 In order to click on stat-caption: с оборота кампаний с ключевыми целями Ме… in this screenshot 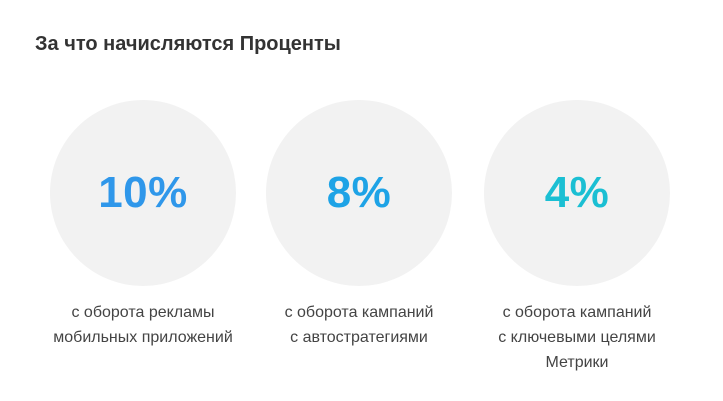, I will do `click(577, 337)`.